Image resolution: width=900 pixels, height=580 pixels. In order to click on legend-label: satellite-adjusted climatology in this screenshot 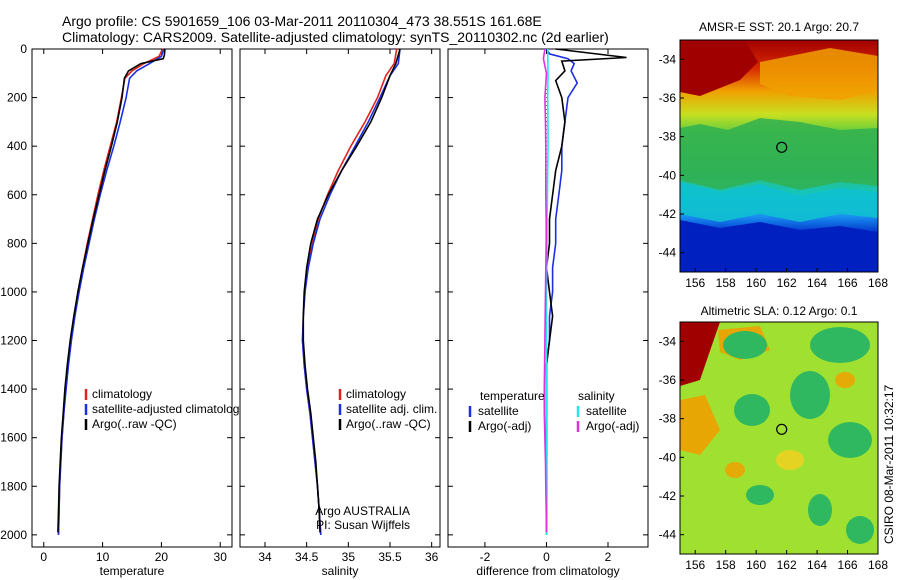, I will do `click(168, 409)`.